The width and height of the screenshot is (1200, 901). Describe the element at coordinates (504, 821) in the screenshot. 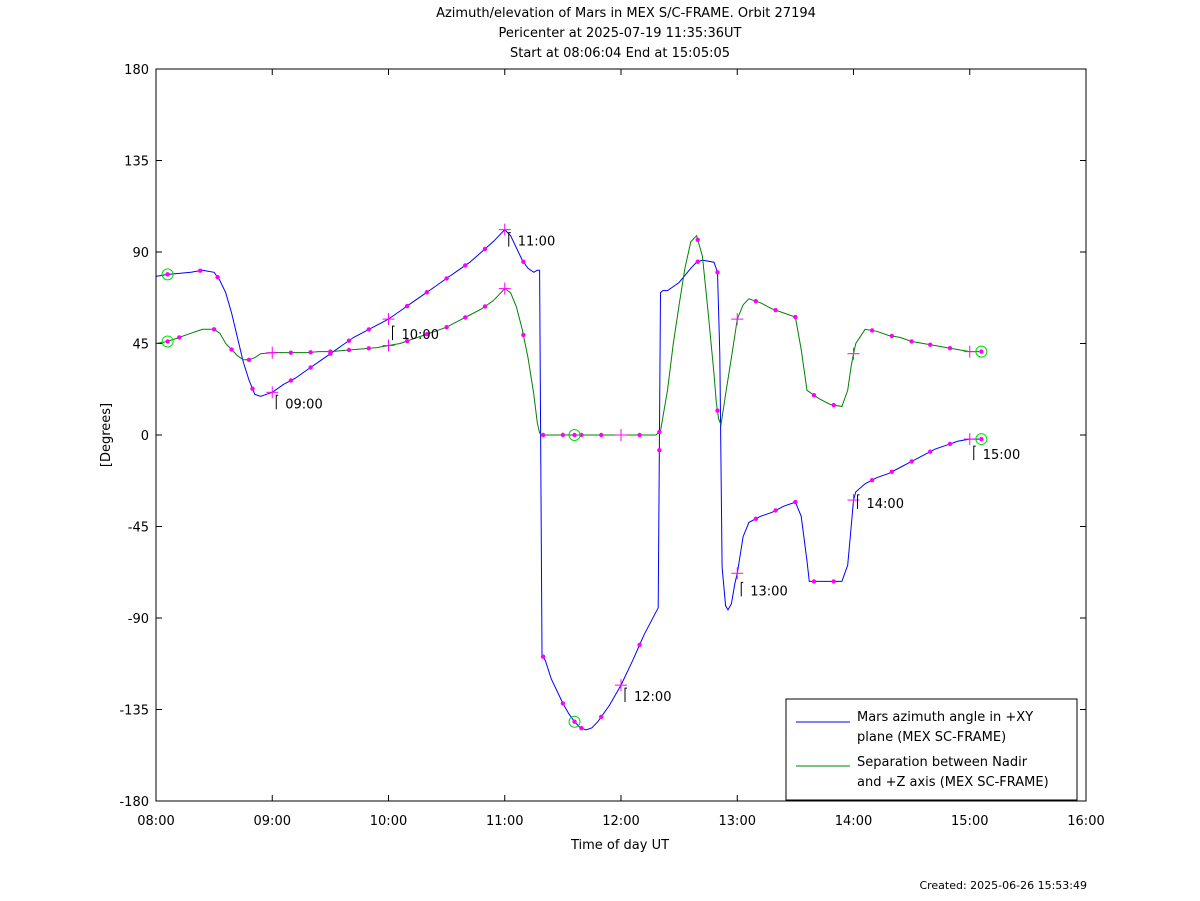

I see `x-tick-label: 11:00` at that location.